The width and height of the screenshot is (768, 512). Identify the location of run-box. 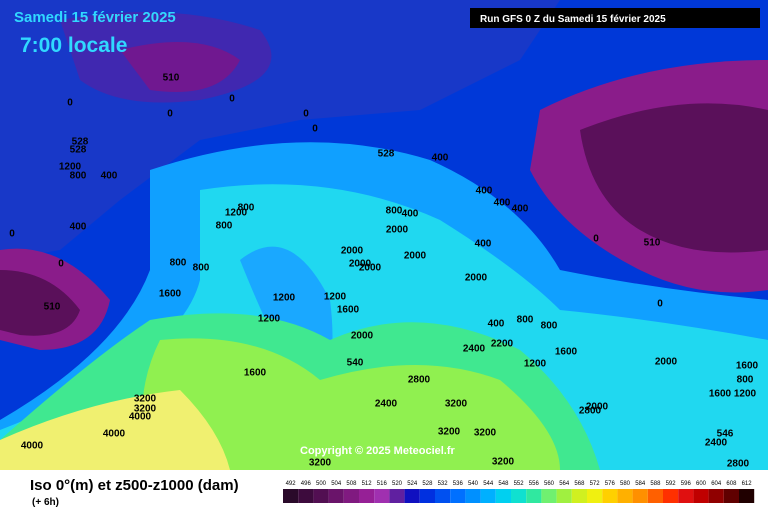
(615, 18).